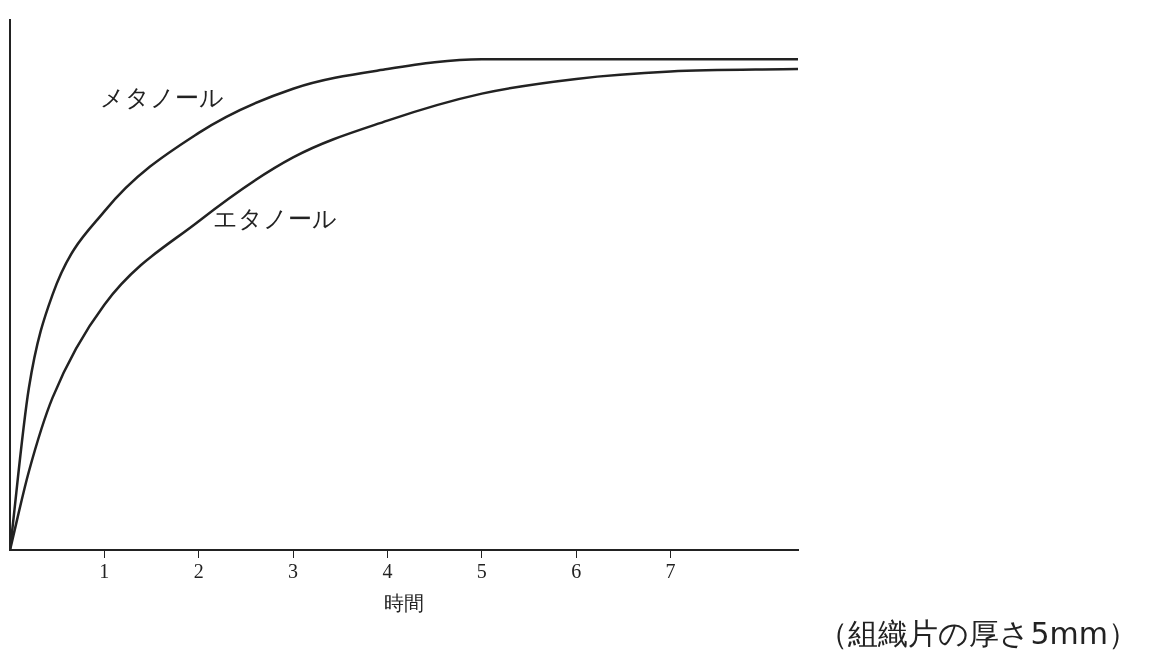 This screenshot has width=1158, height=669. I want to click on series-label: エタノール, so click(274, 219).